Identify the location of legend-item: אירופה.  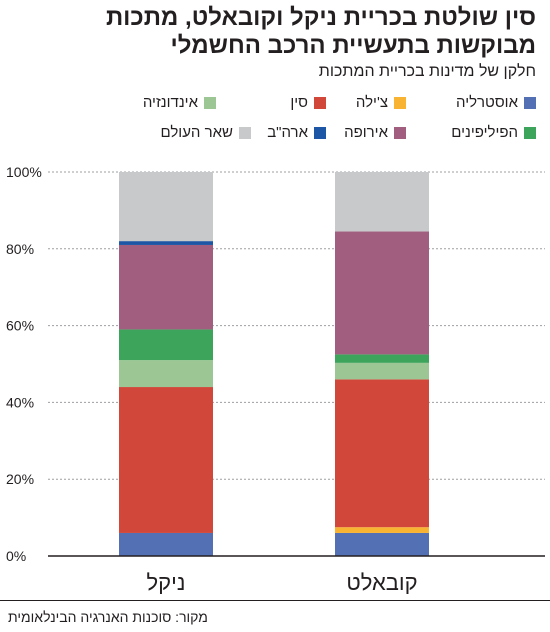
(375, 133).